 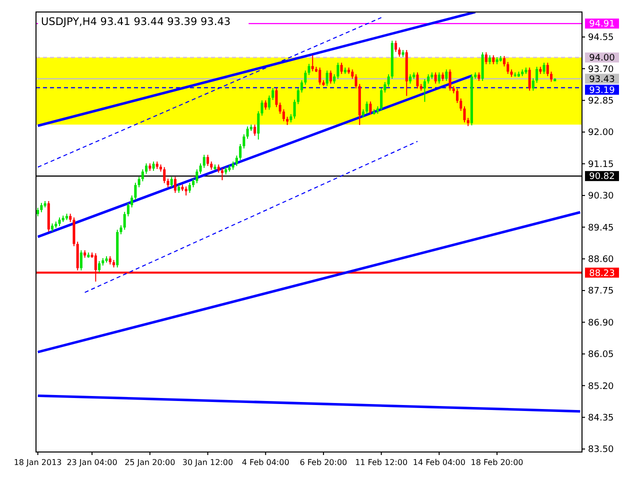 What do you see at coordinates (601, 165) in the screenshot?
I see `y-tick-label: 91.15` at bounding box center [601, 165].